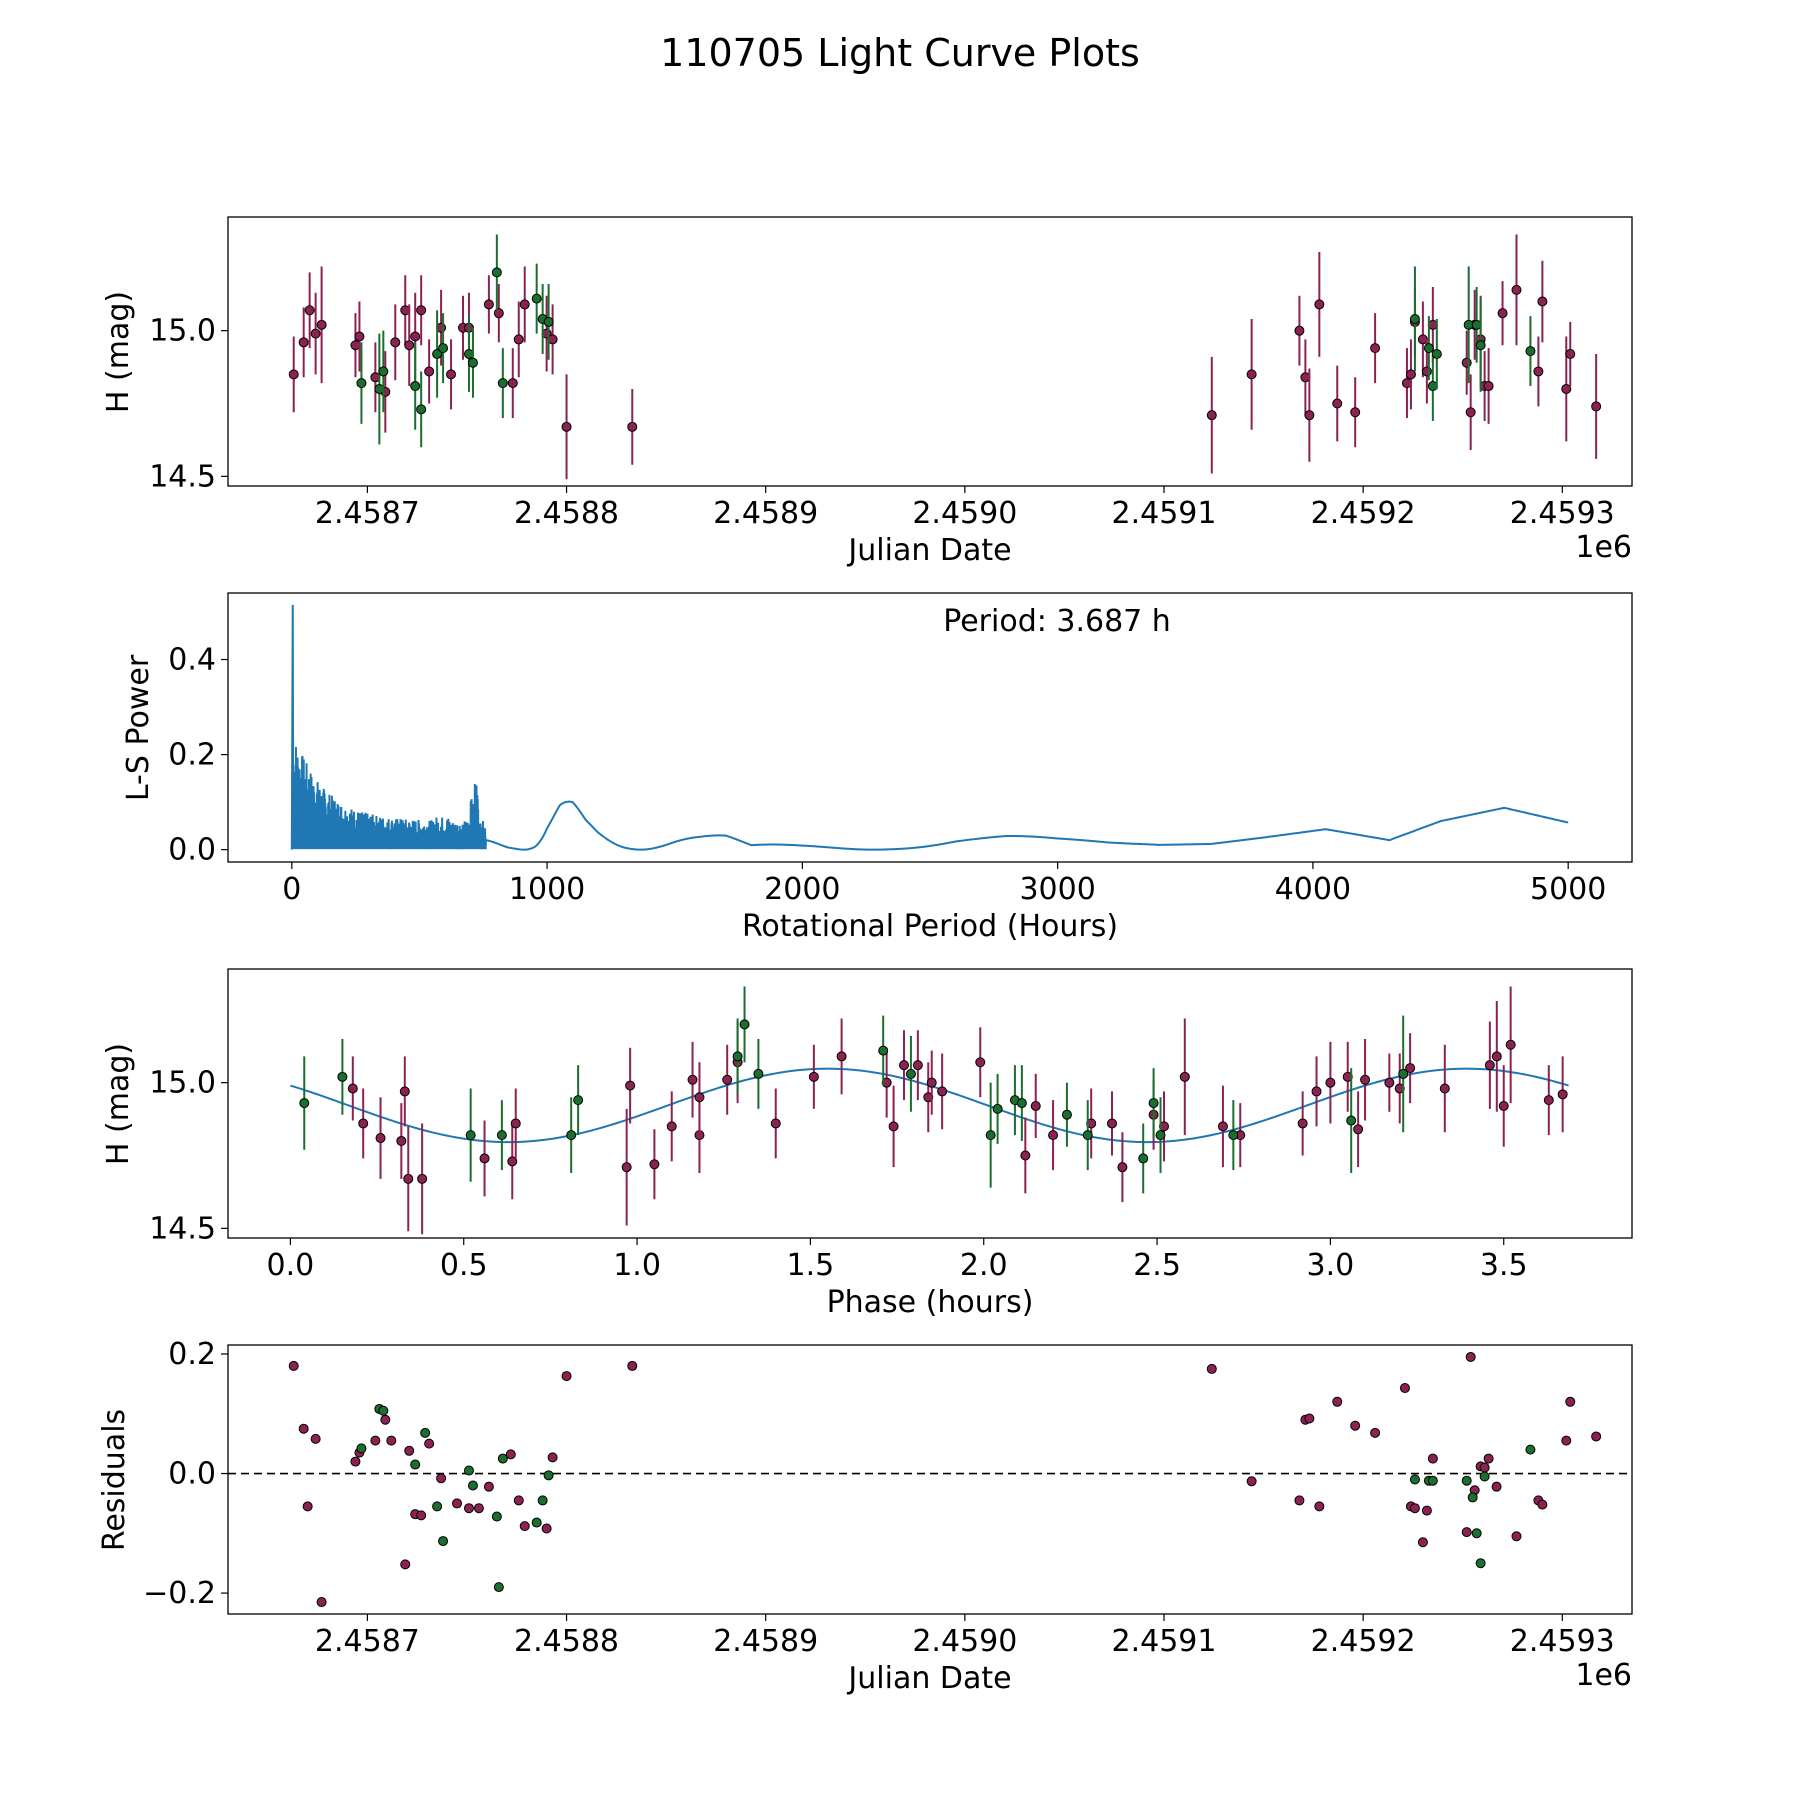 The width and height of the screenshot is (1800, 1800). I want to click on residuals-ytick-label: 0.2, so click(192, 1354).